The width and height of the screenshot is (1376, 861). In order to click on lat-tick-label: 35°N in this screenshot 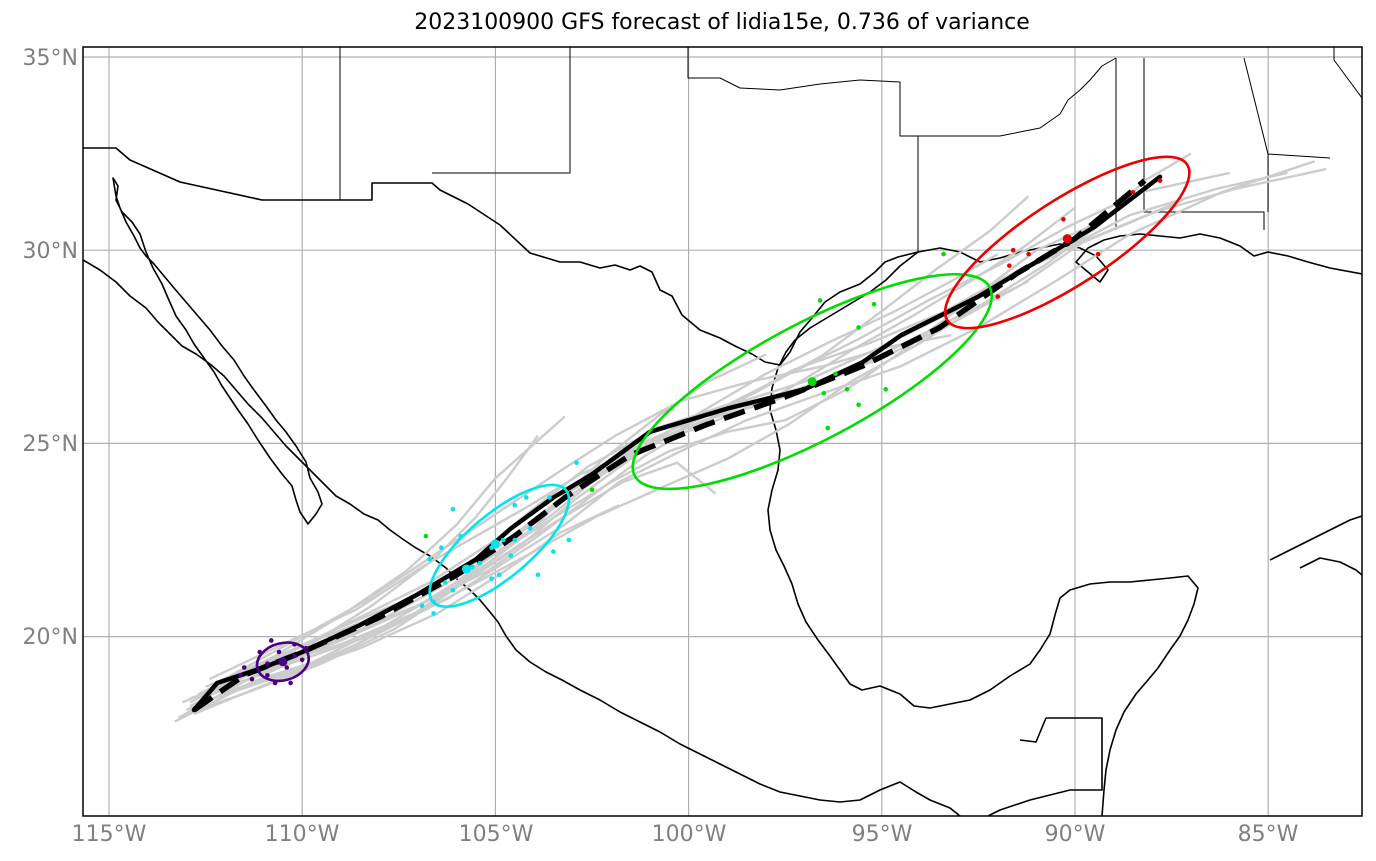, I will do `click(50, 58)`.